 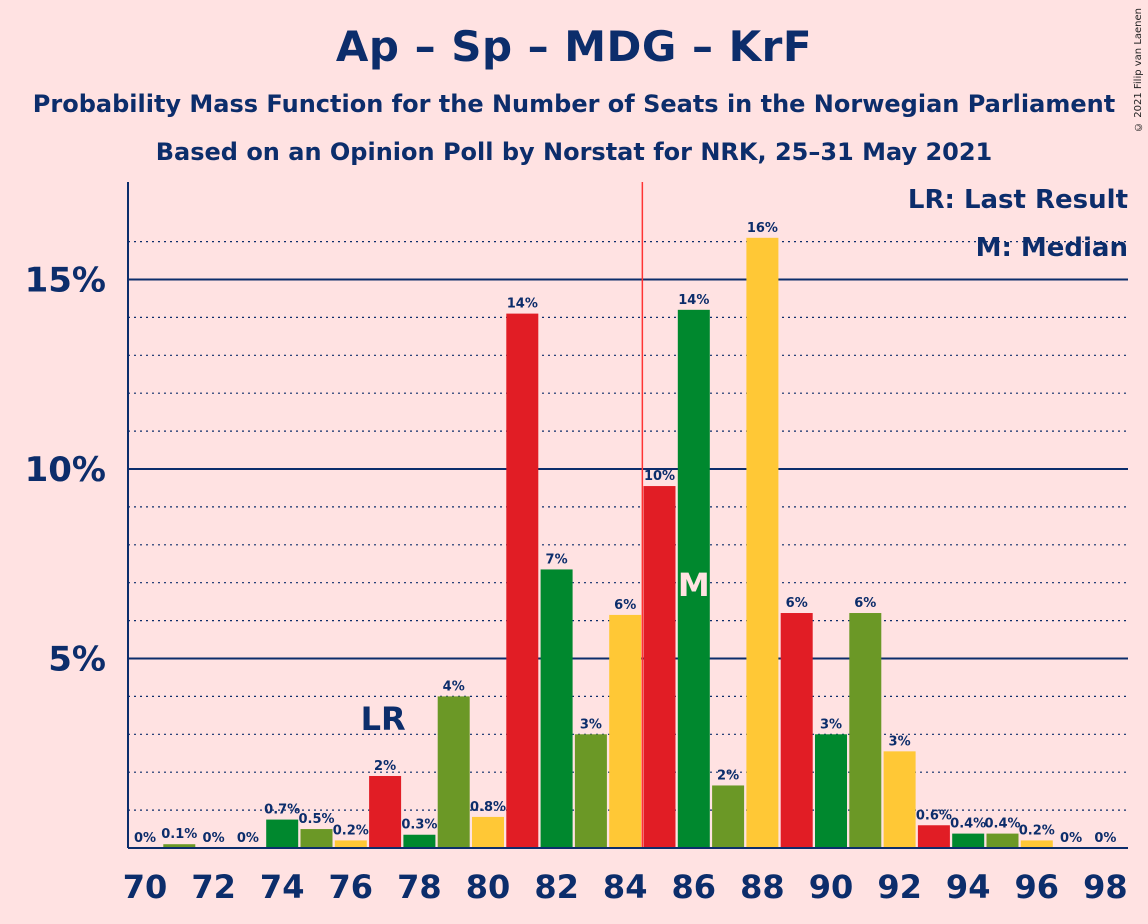 I want to click on data-label: 0.7%, so click(x=282, y=810).